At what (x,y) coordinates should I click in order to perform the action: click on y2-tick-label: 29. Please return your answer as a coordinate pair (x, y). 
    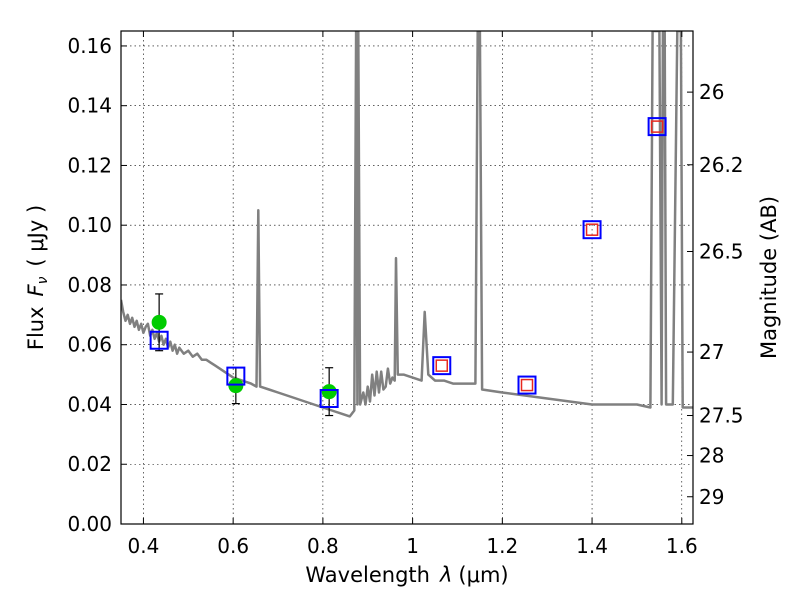
    Looking at the image, I should click on (711, 497).